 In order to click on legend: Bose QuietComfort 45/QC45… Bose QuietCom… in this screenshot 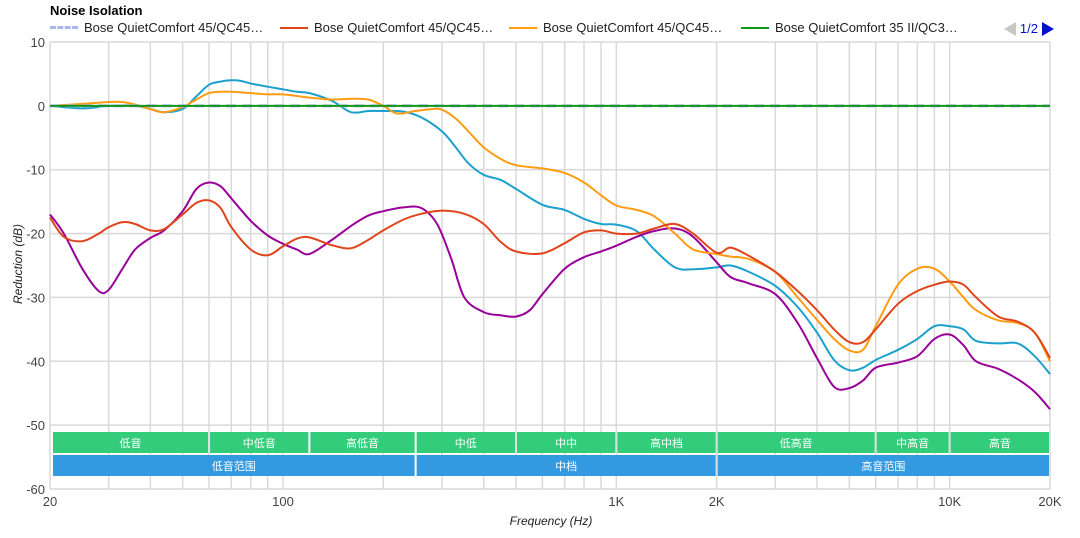, I will do `click(555, 28)`.